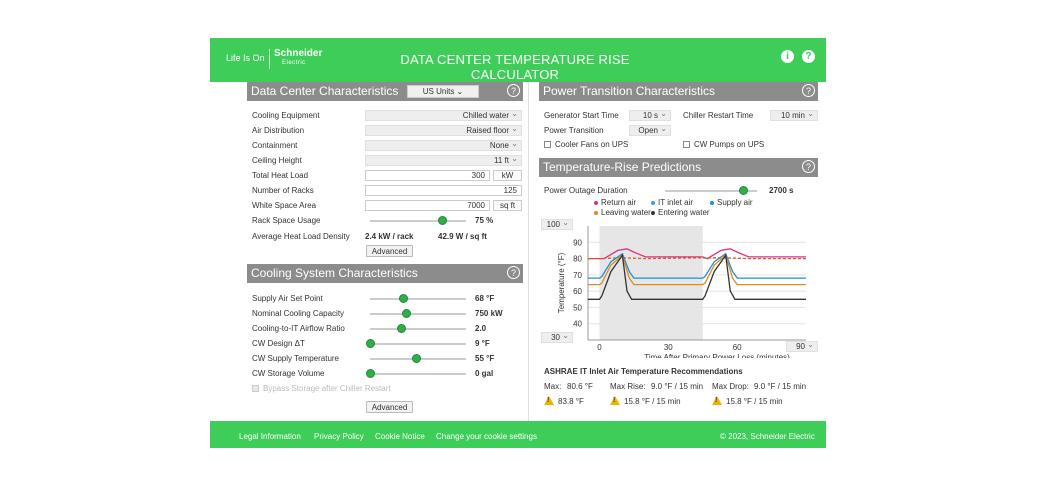 Image resolution: width=1038 pixels, height=486 pixels. I want to click on total-heat-load-unit: kW, so click(507, 175).